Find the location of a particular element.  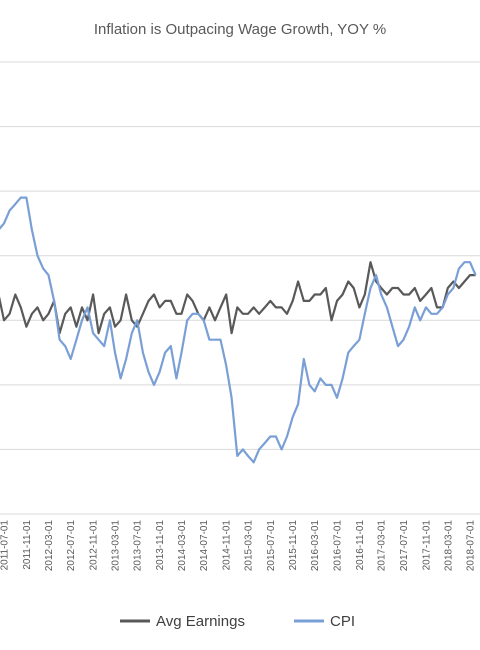

x-tick-label: 2013-03-01 is located at coordinates (116, 546).